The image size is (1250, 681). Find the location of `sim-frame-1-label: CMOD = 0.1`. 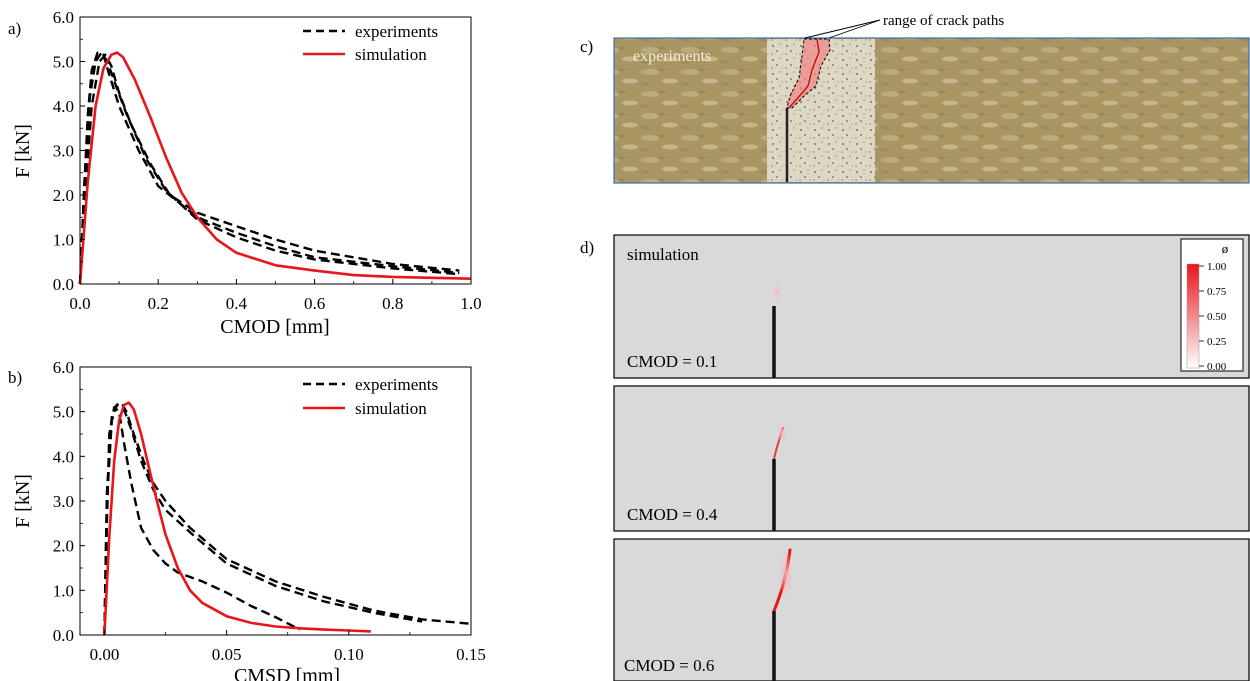

sim-frame-1-label: CMOD = 0.1 is located at coordinates (672, 361).